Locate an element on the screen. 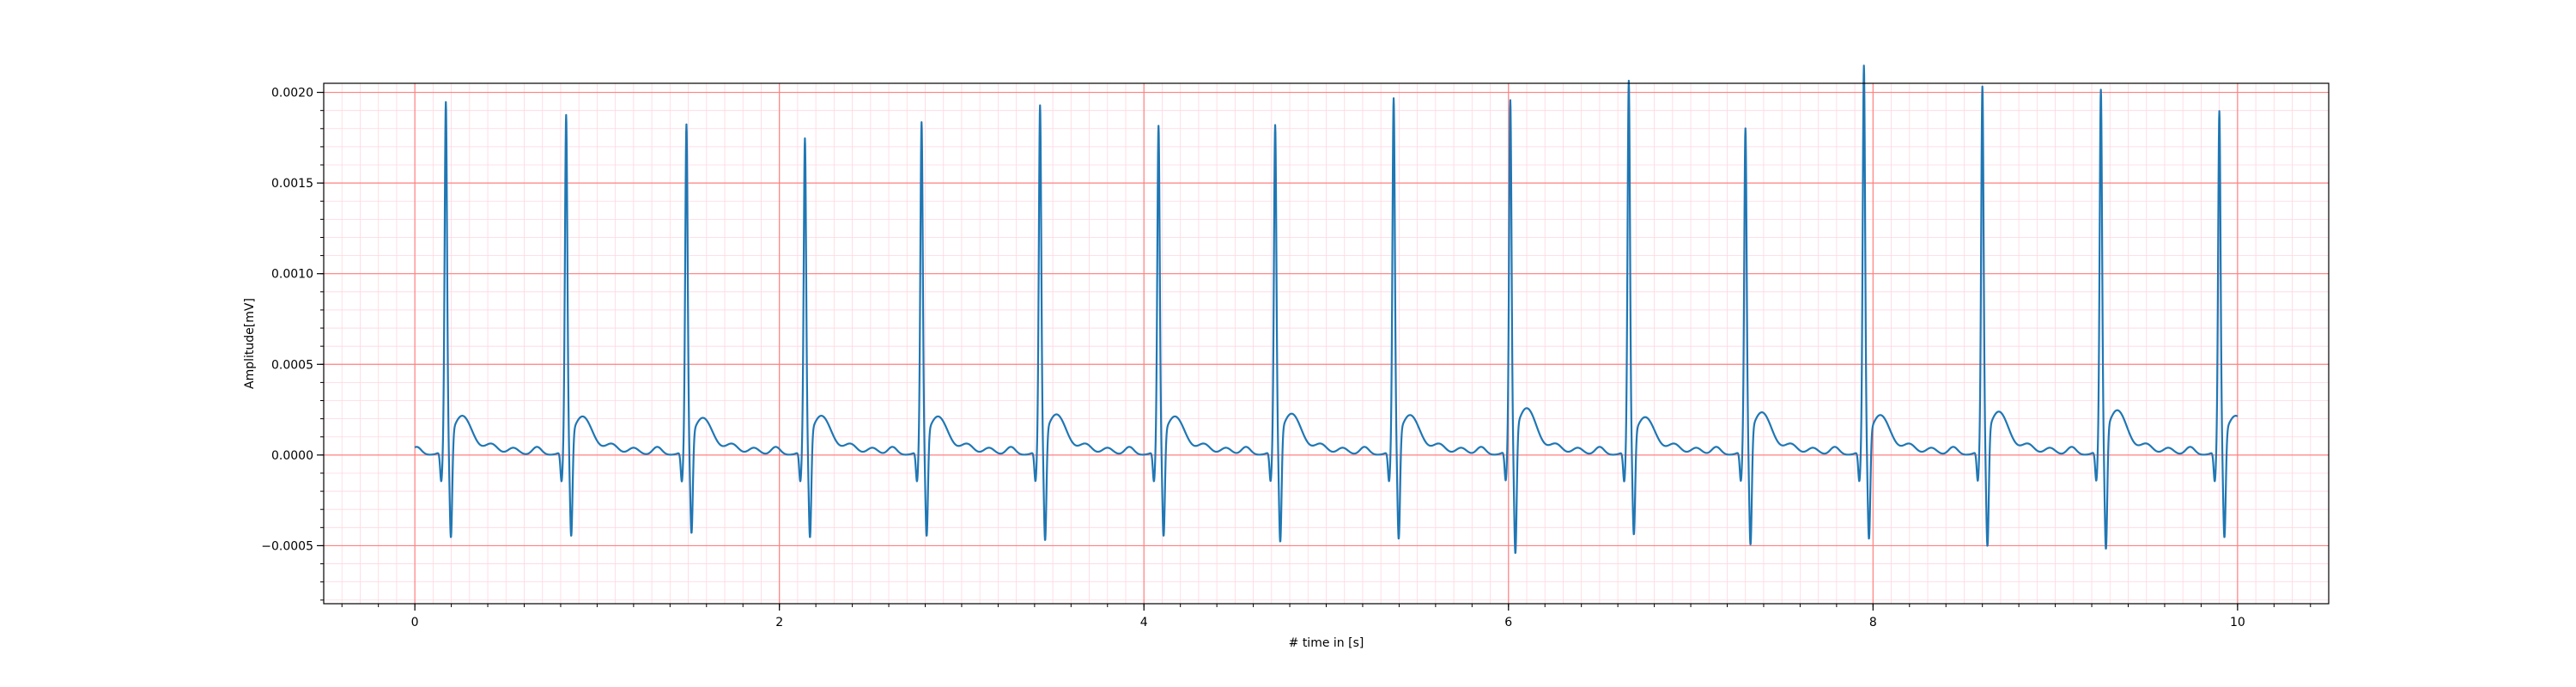 Image resolution: width=2576 pixels, height=687 pixels. y-tick-label: 0.0005 is located at coordinates (292, 365).